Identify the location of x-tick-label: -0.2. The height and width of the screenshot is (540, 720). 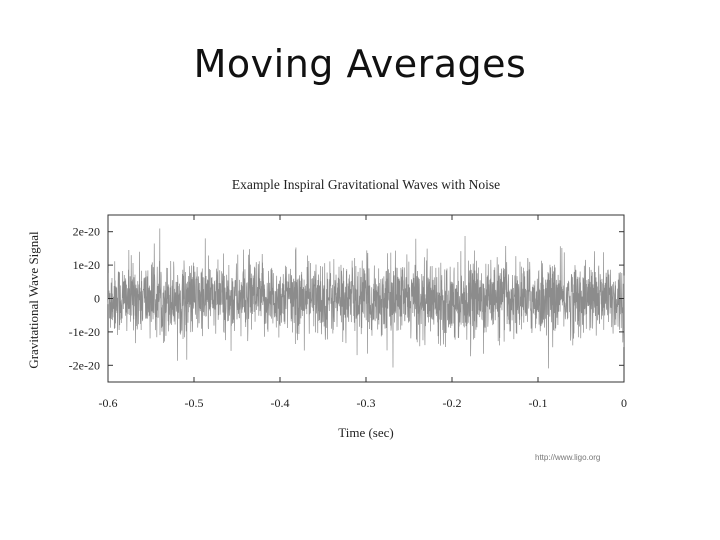
(452, 403).